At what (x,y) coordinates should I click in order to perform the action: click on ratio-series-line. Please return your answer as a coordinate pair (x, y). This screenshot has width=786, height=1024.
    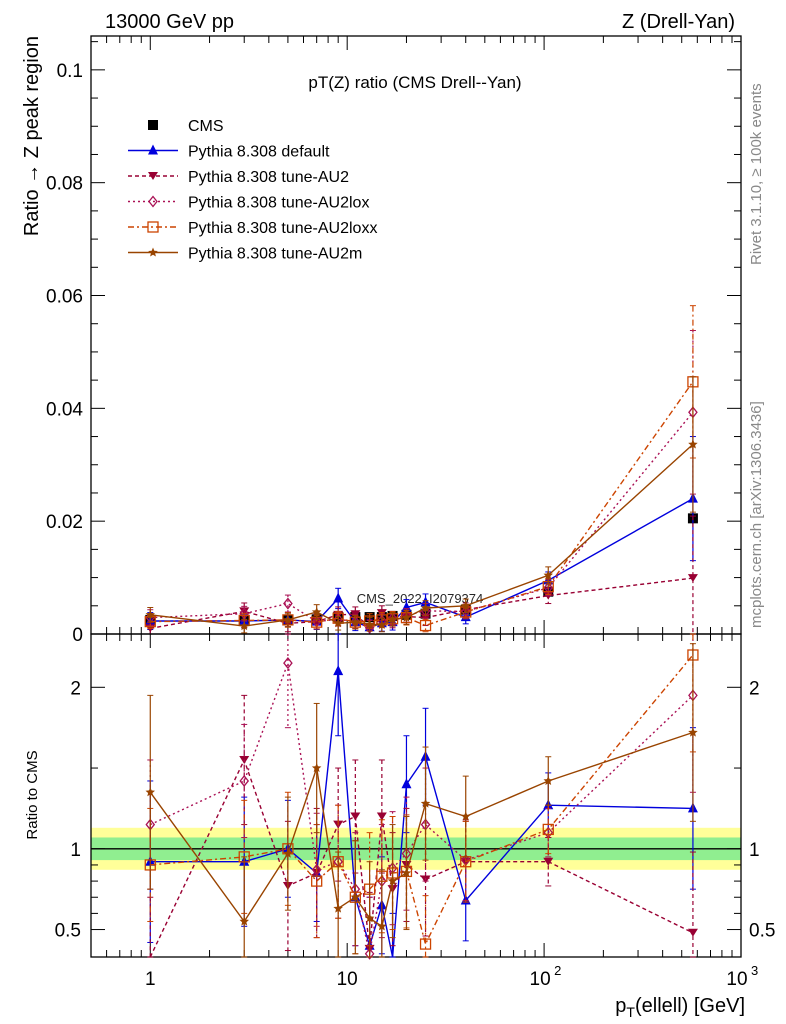
    Looking at the image, I should click on (421, 829).